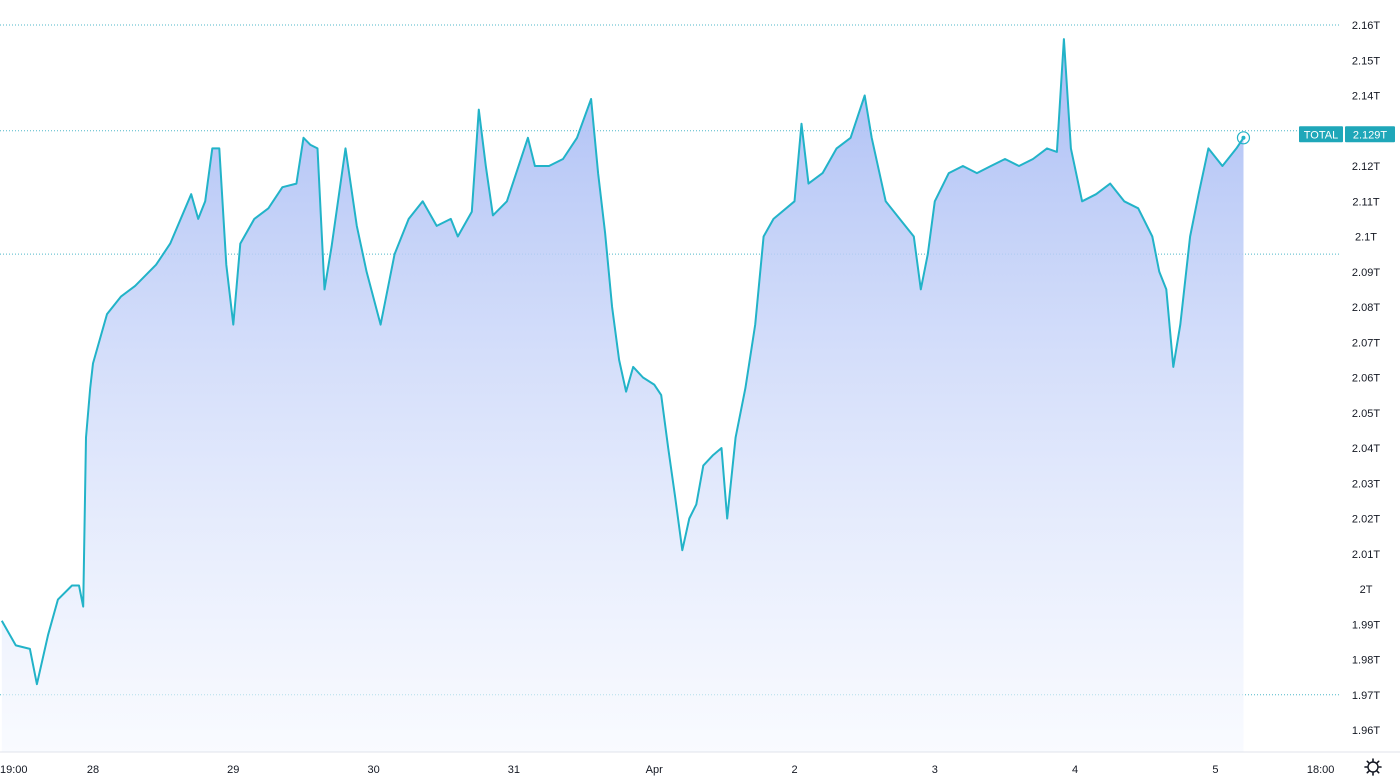  I want to click on y-tick-label: 2.06T, so click(1366, 379).